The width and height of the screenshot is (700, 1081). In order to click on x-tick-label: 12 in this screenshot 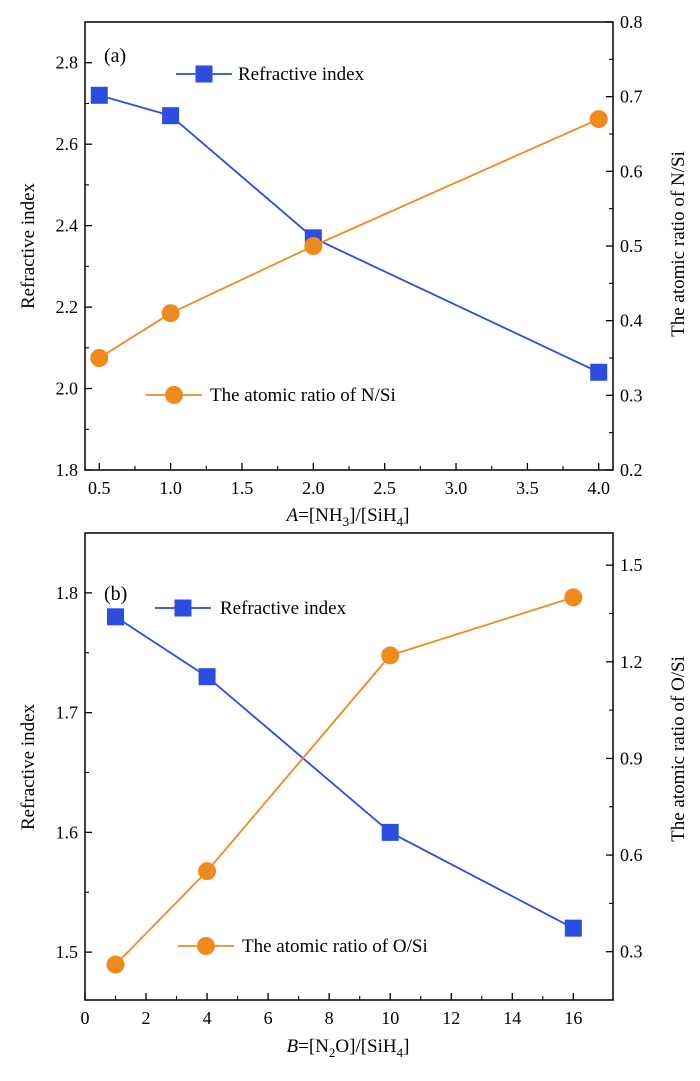, I will do `click(451, 1018)`.